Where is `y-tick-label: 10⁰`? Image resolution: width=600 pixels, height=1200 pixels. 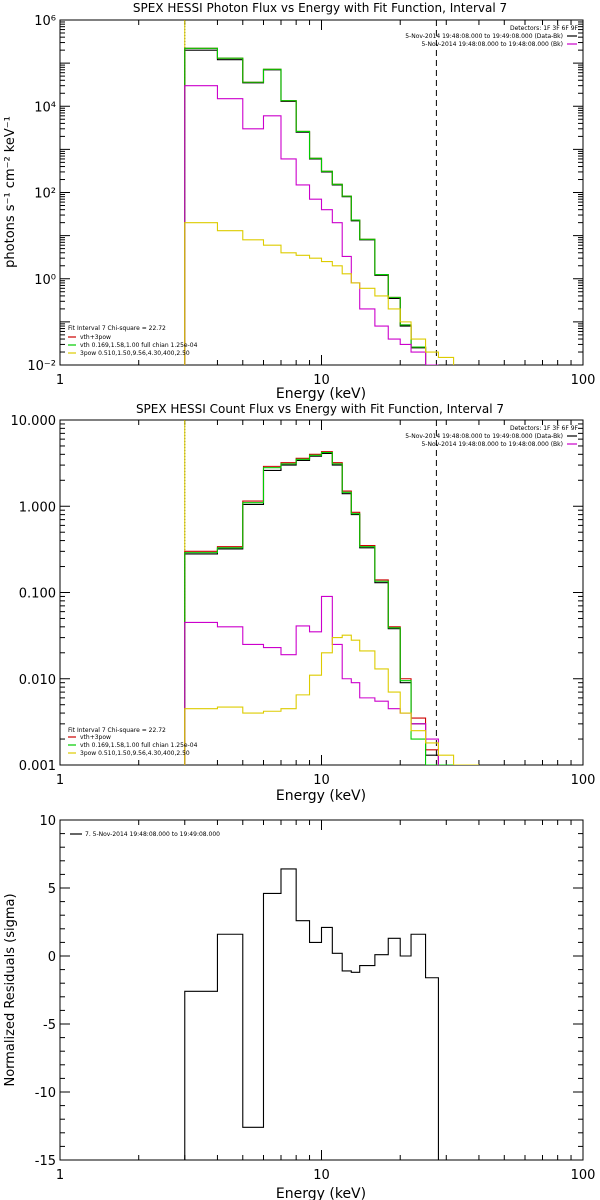
y-tick-label: 10⁰ is located at coordinates (45, 280).